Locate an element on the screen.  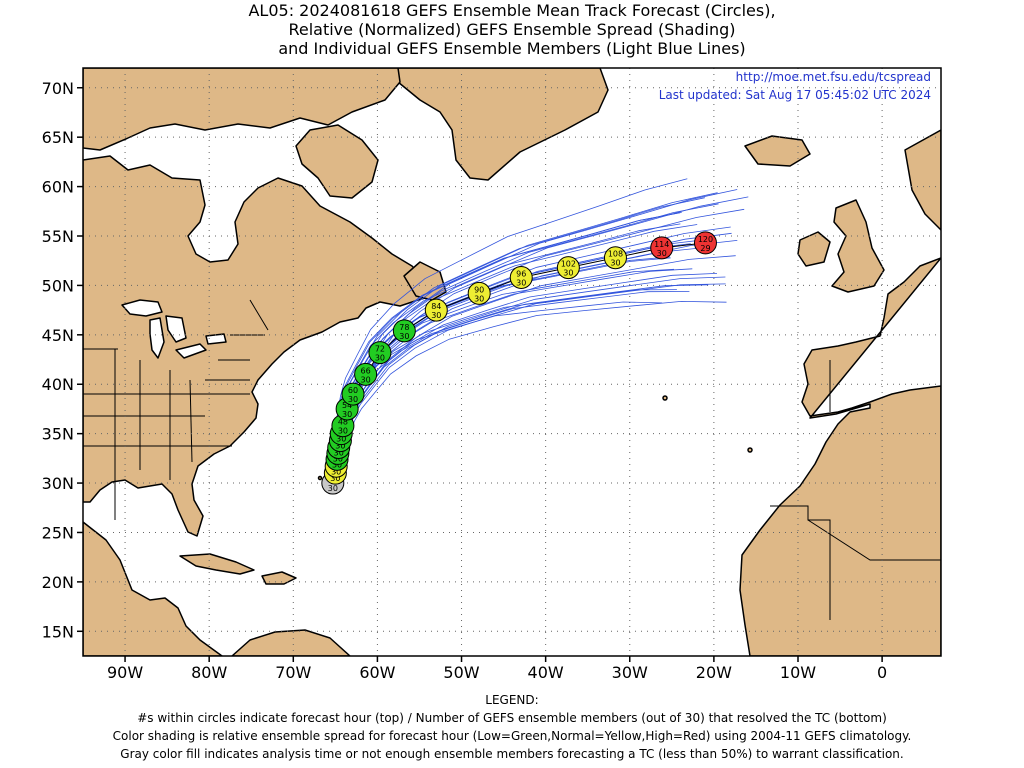
forecast-hour: 60 is located at coordinates (353, 390).